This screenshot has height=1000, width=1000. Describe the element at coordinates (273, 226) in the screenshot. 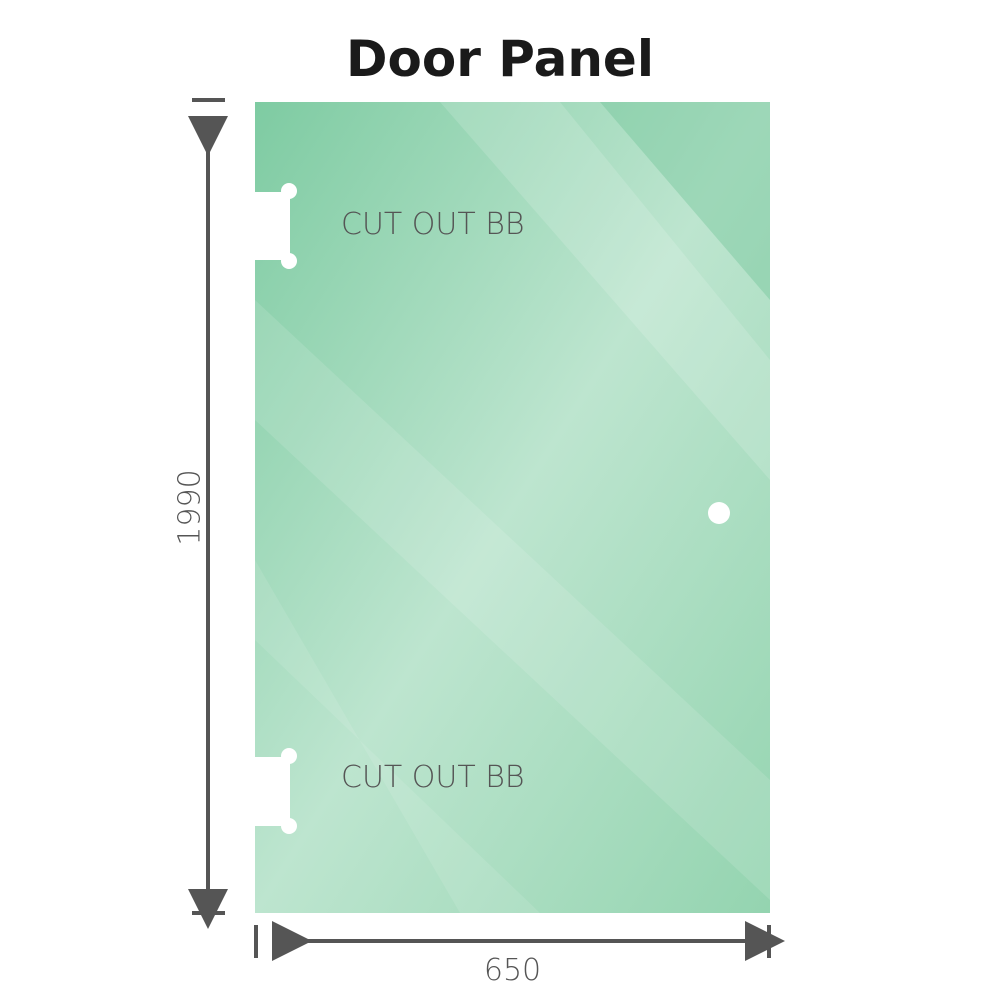

I see `cutout-top` at that location.